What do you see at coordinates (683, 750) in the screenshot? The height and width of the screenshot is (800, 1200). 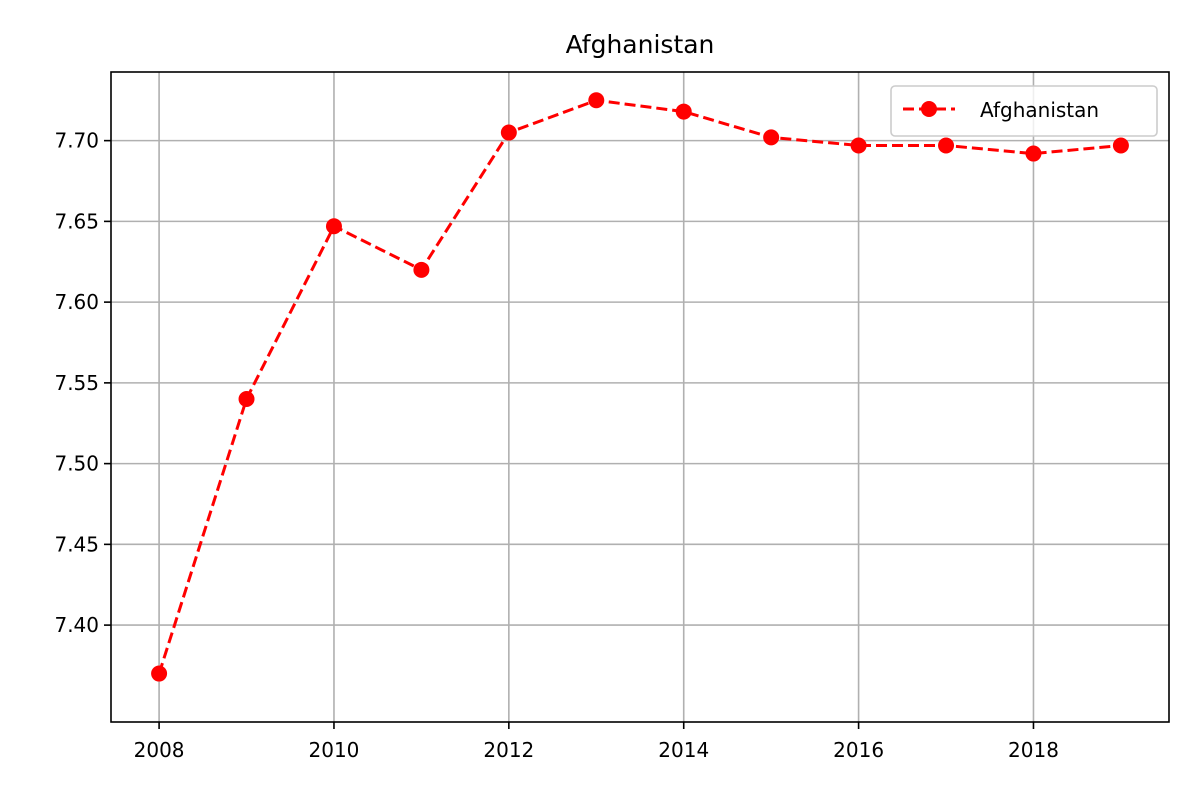 I see `x-tick-label: 2014` at bounding box center [683, 750].